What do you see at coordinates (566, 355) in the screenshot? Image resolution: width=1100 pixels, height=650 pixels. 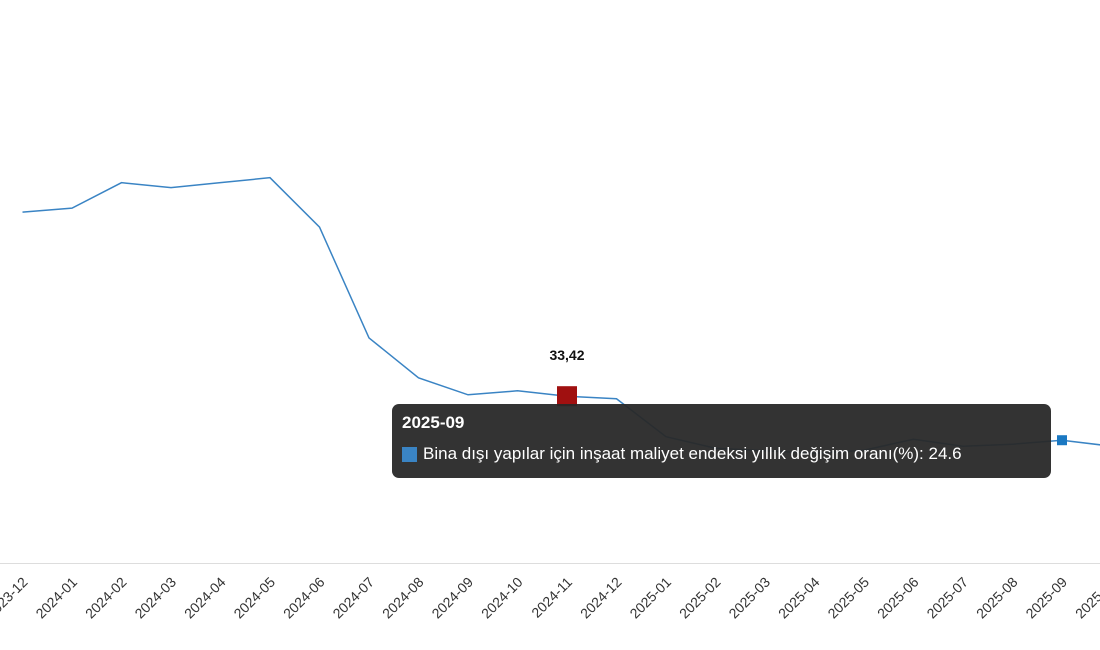 I see `data-label: 33,42` at bounding box center [566, 355].